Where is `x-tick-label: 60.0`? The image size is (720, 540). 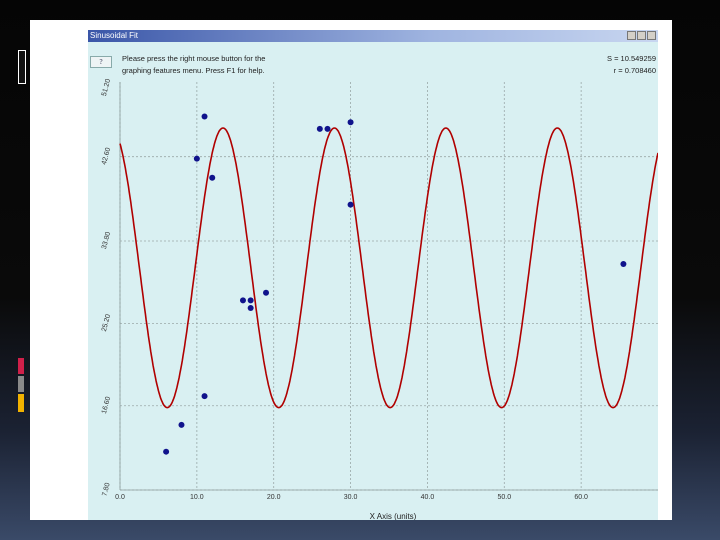
x-tick-label: 60.0 is located at coordinates (581, 497).